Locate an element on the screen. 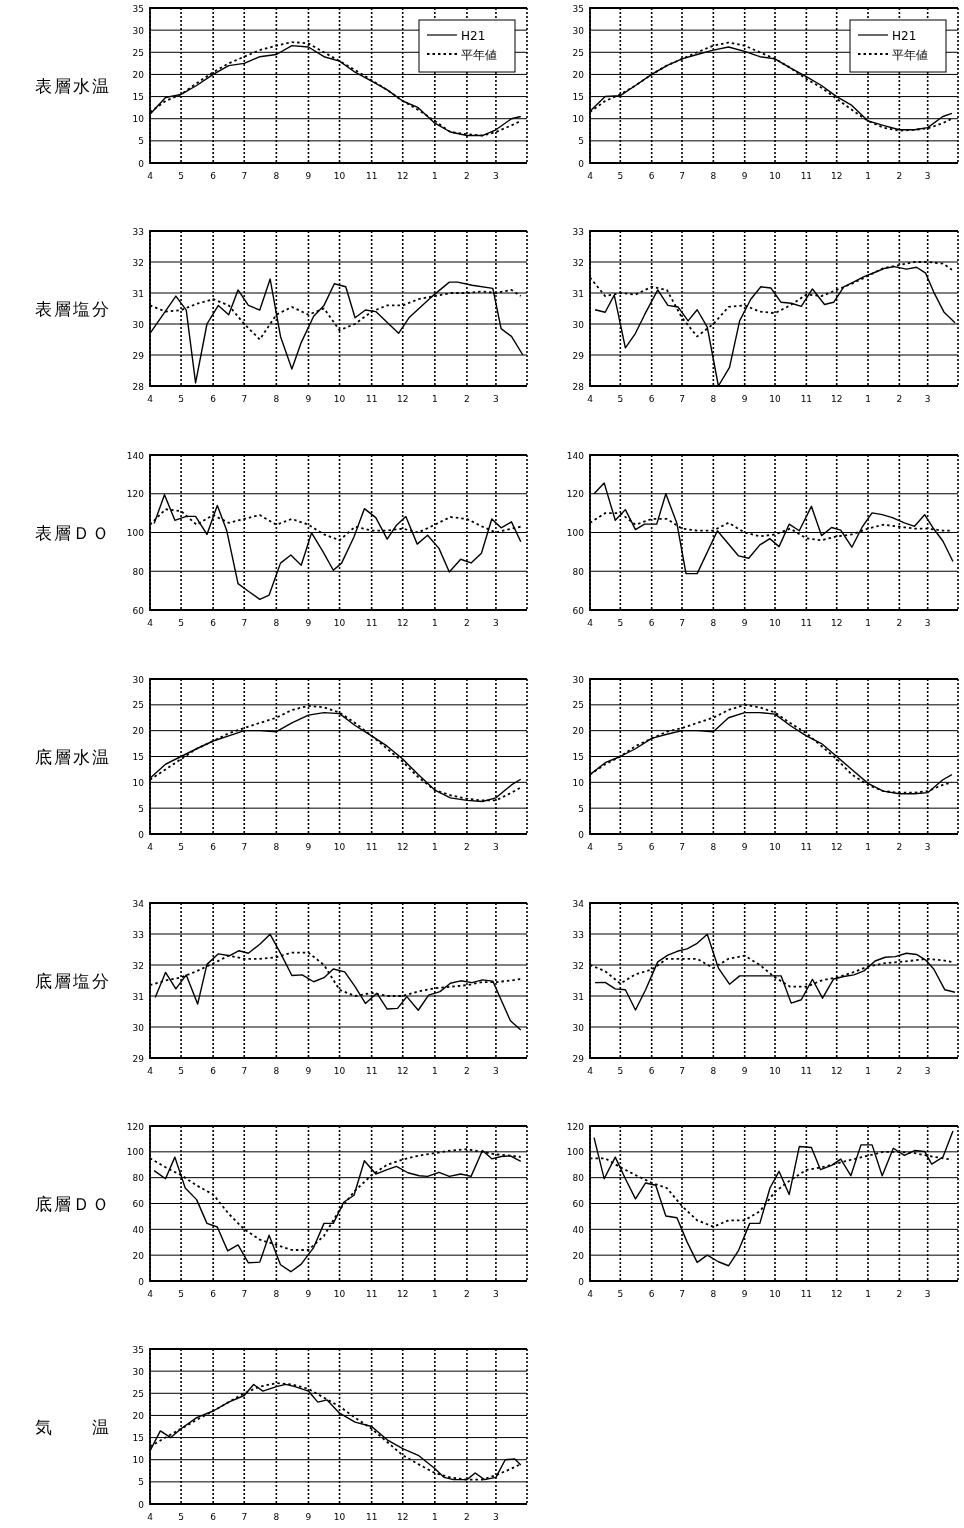 The image size is (964, 1528). legend-label: 平年値 is located at coordinates (910, 54).